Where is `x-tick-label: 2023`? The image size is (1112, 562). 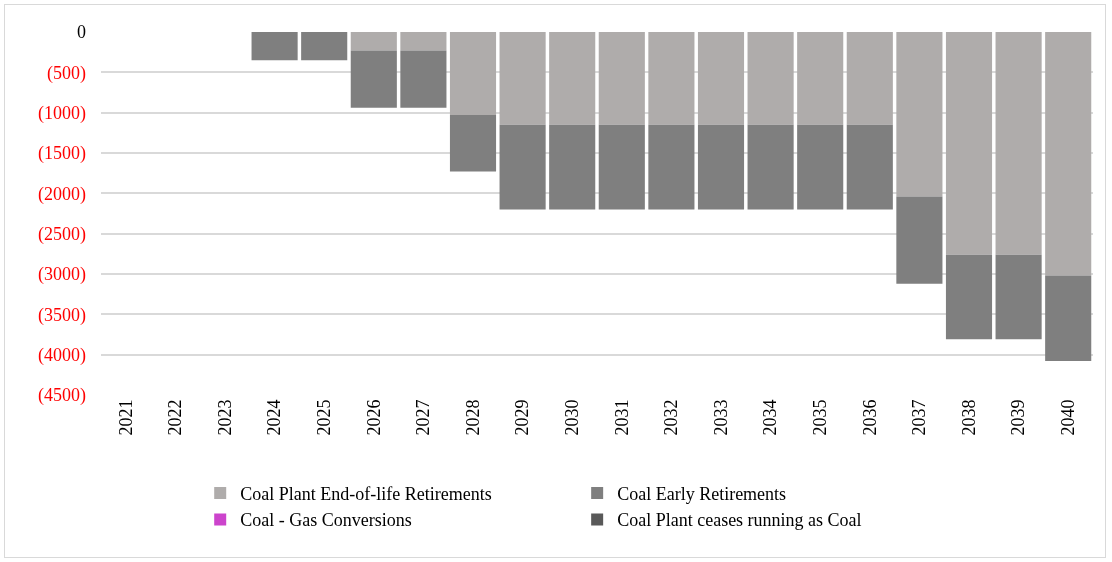 x-tick-label: 2023 is located at coordinates (224, 417).